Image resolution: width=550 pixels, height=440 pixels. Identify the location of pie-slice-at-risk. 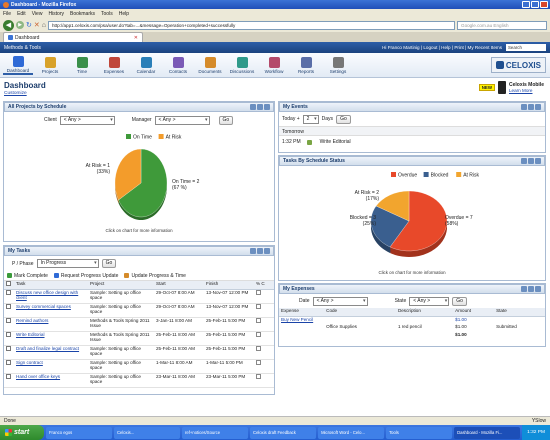
(392, 206).